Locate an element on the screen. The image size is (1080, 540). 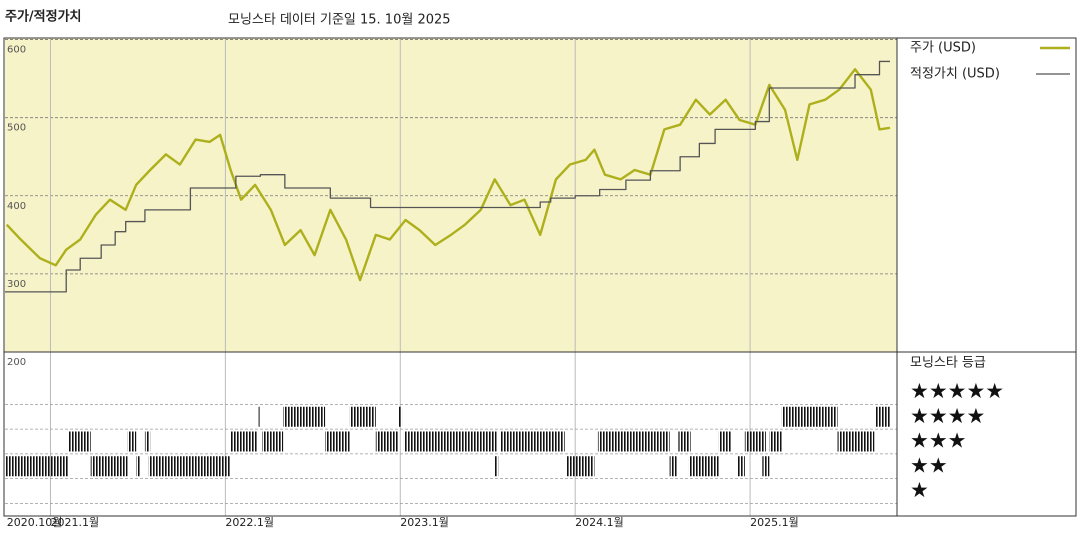
y-tick-label: 200 is located at coordinates (16, 362).